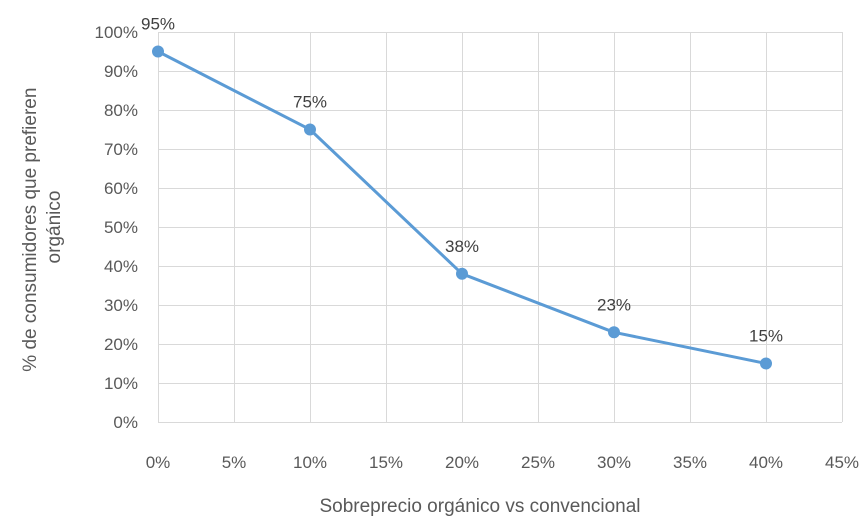  What do you see at coordinates (121, 305) in the screenshot?
I see `y-tick-label: 30%` at bounding box center [121, 305].